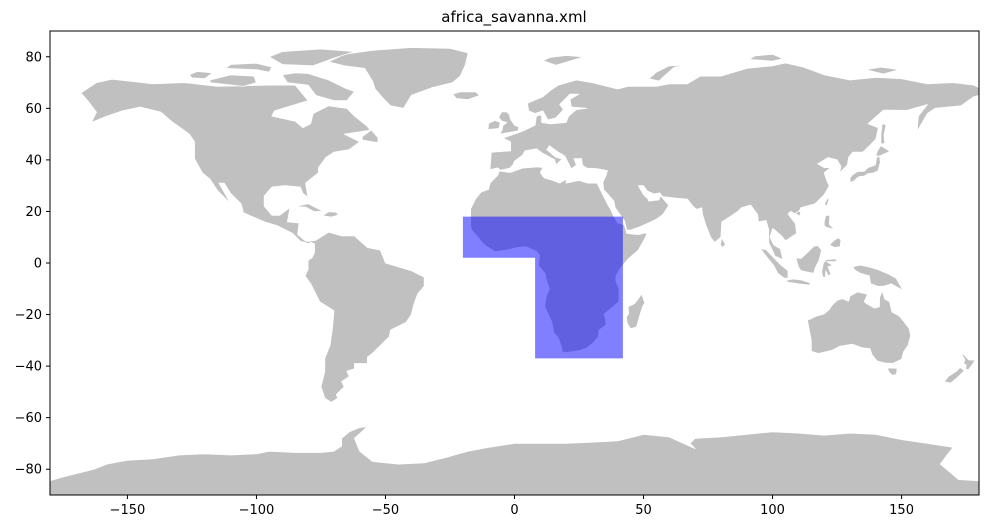  I want to click on landmass-svalbard, so click(563, 60).